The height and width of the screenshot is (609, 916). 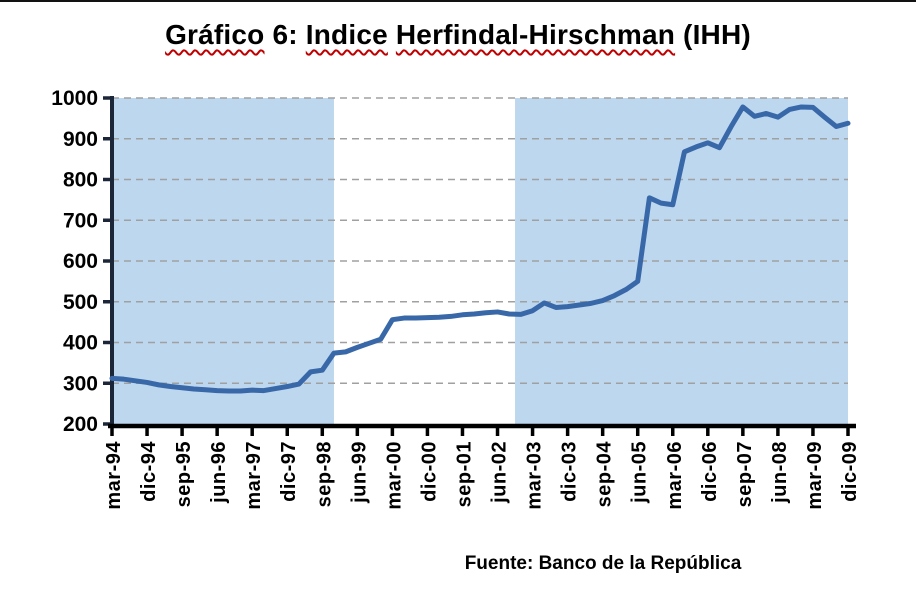 What do you see at coordinates (429, 471) in the screenshot?
I see `x-tick-label: dic-00` at bounding box center [429, 471].